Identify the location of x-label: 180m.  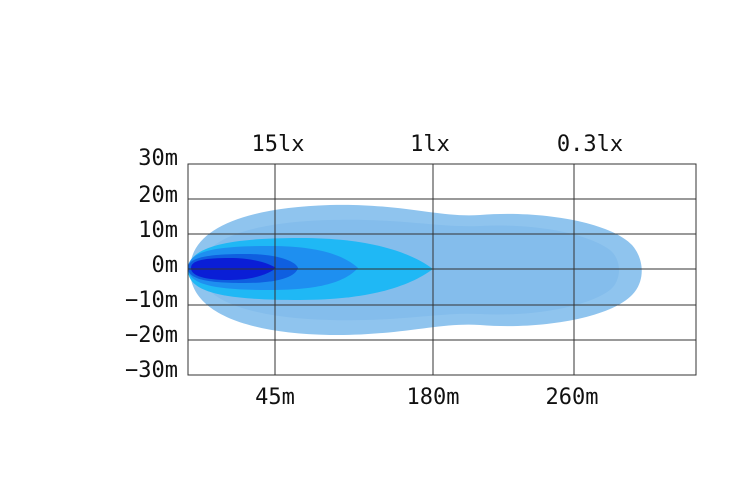
(433, 397).